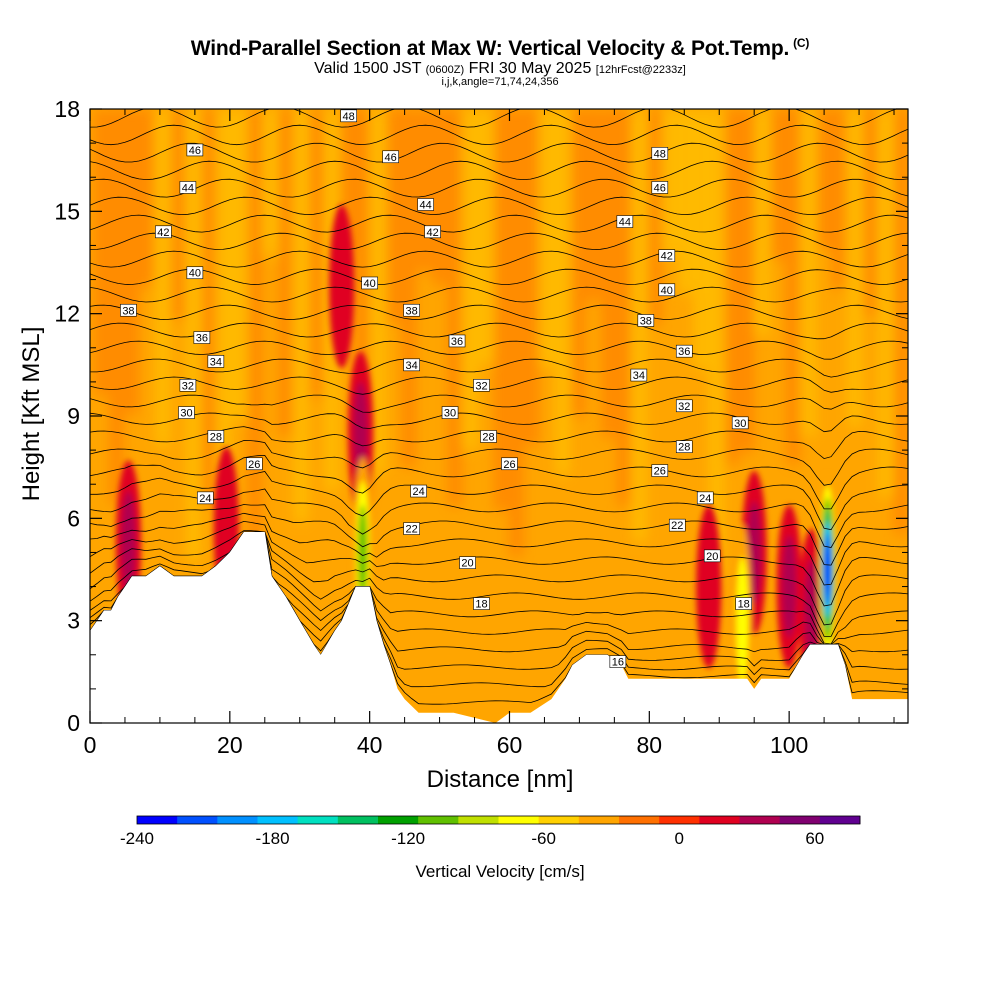 This screenshot has height=1000, width=1000. Describe the element at coordinates (530, 68) in the screenshot. I see `subtitle-date: FRI 30 May 2025` at that location.